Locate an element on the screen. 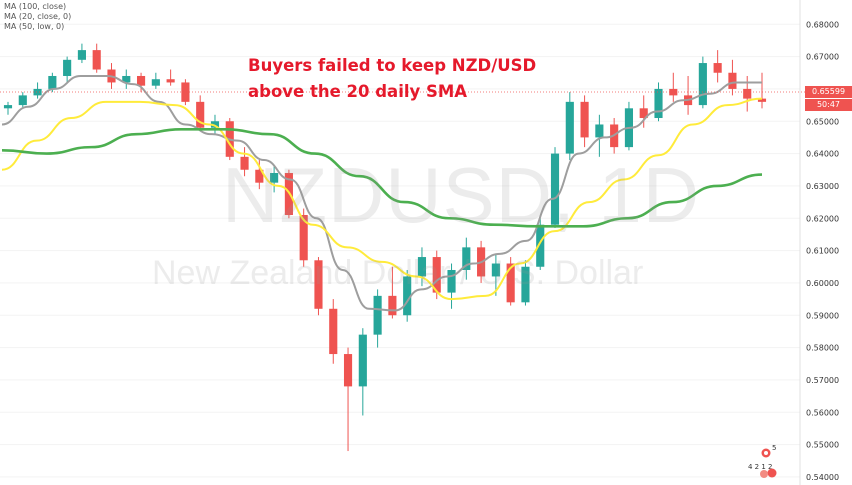 This screenshot has height=485, width=852. price-tick-label: 0.61000 is located at coordinates (822, 251).